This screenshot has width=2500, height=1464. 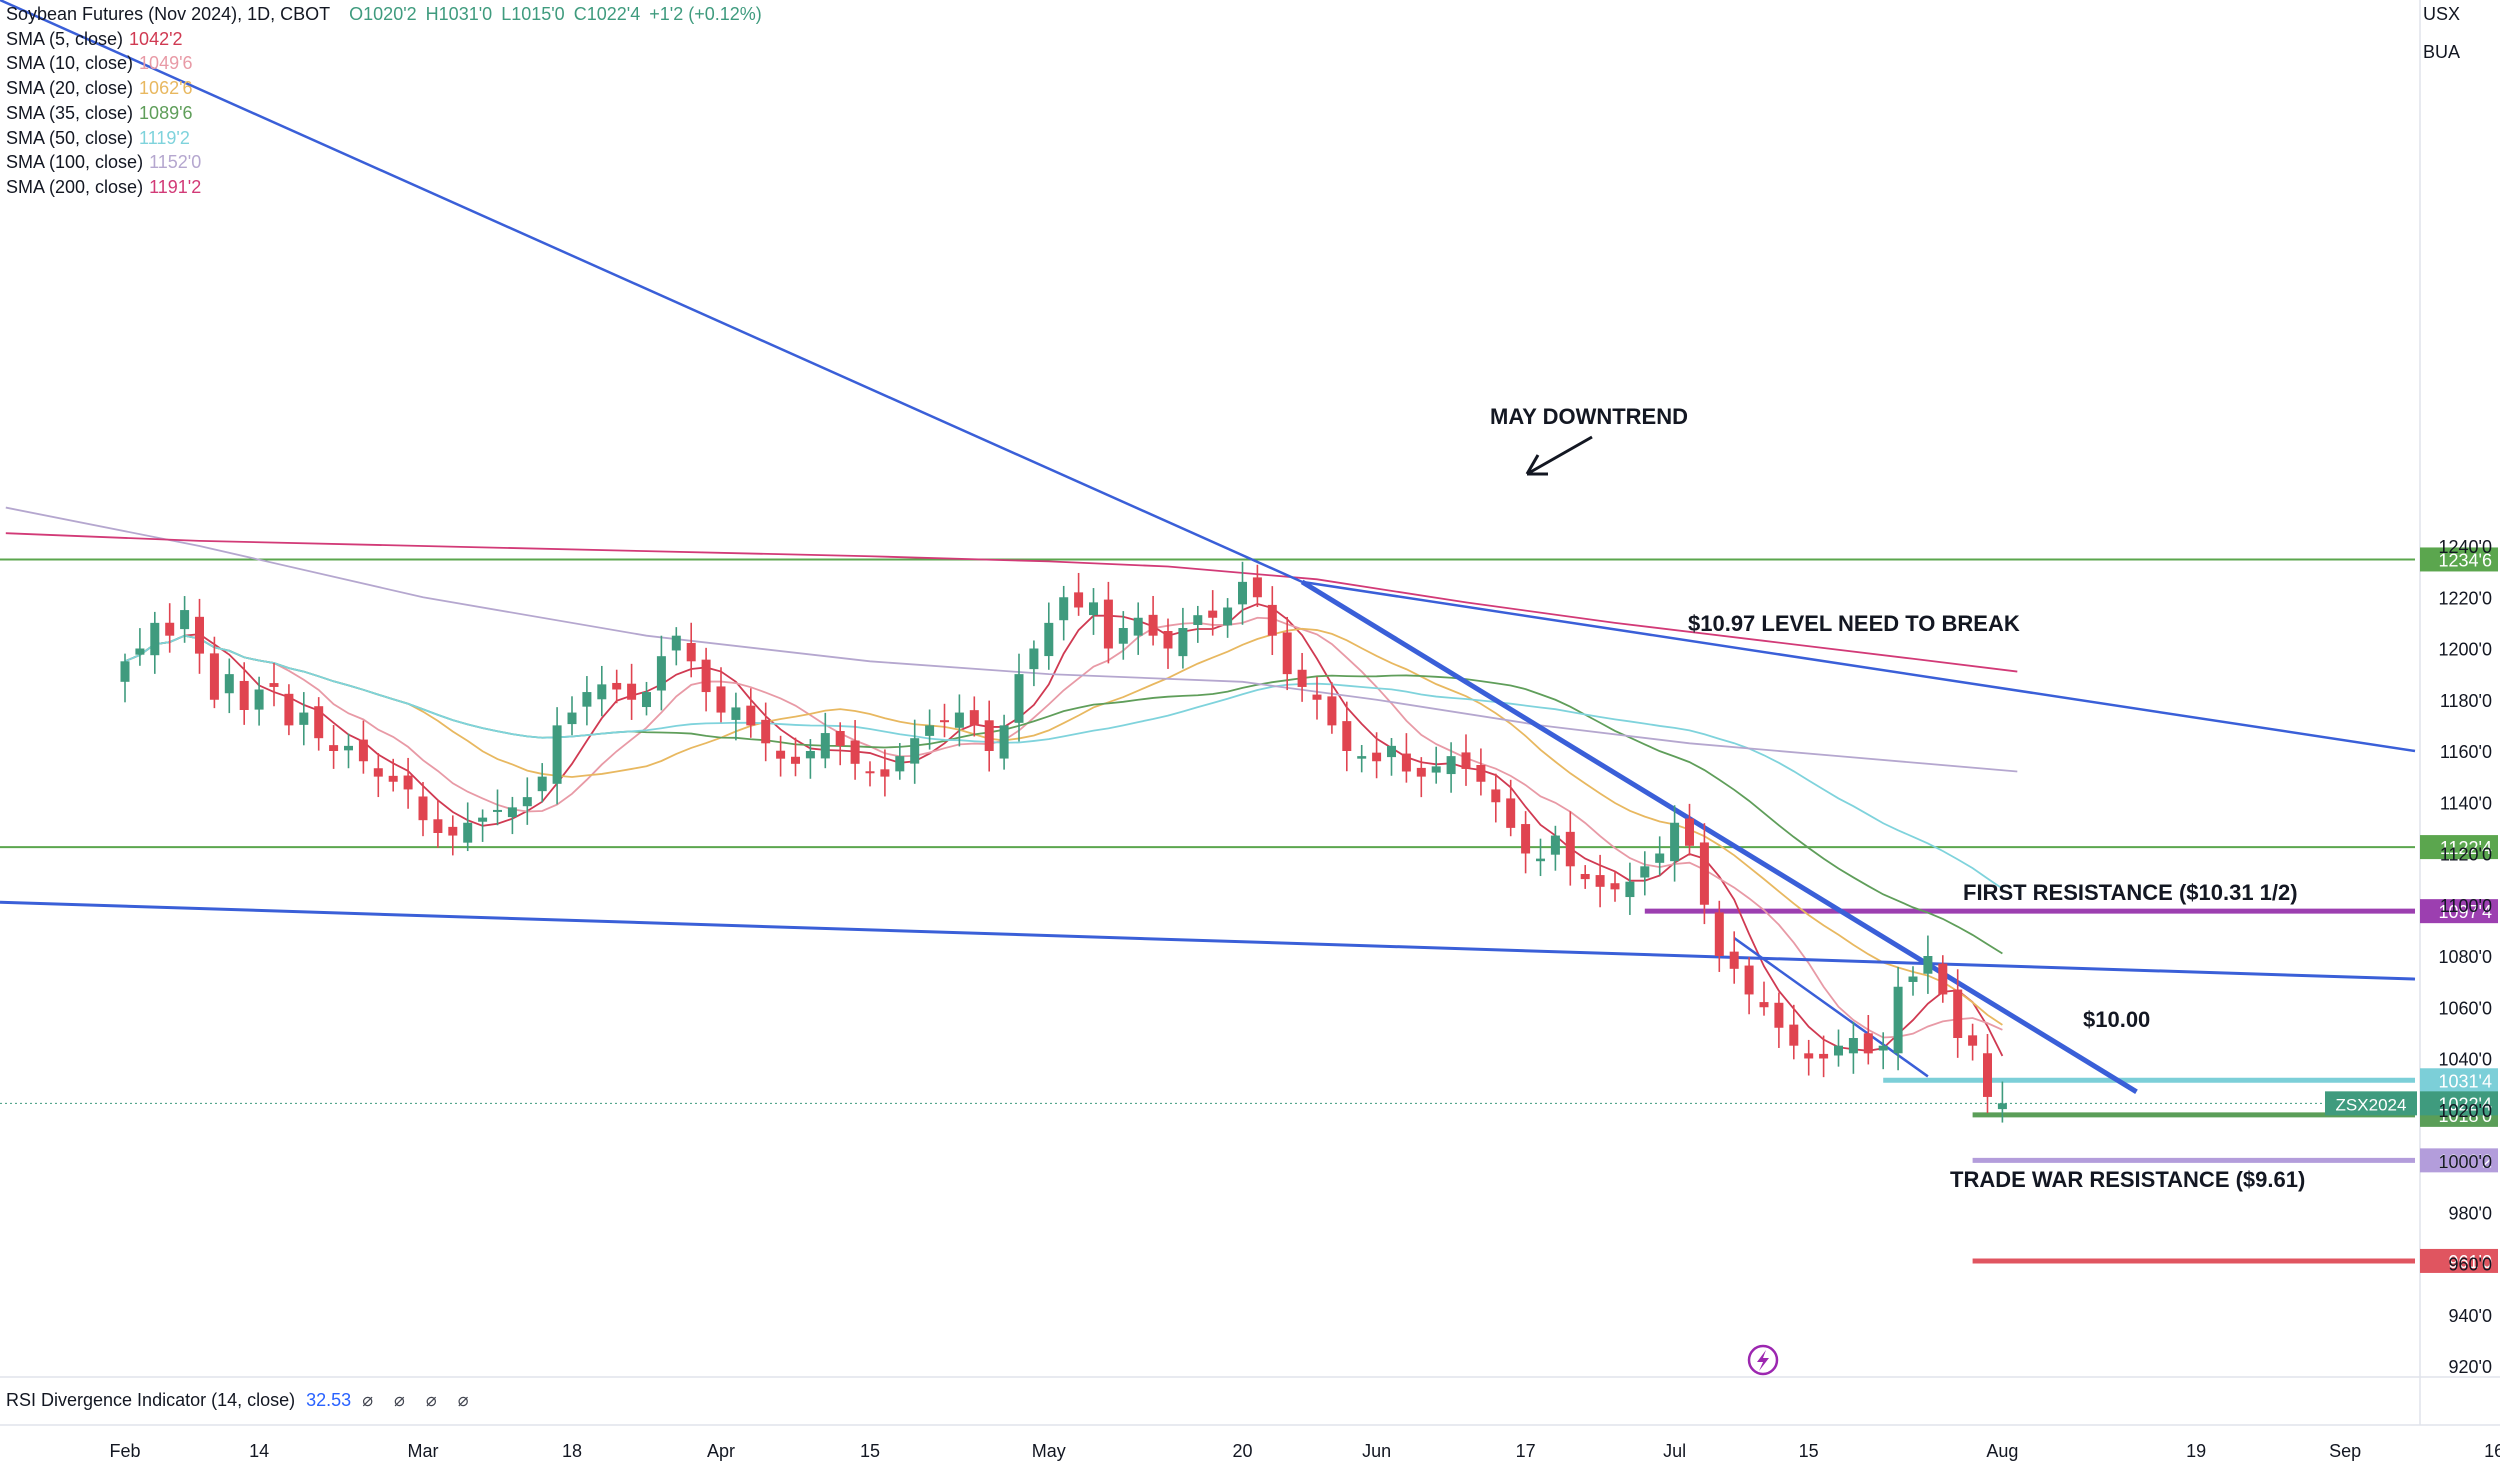 I want to click on symbol-title: Soybean Futures (Nov 2024), 1D, CBOT, so click(x=168, y=14).